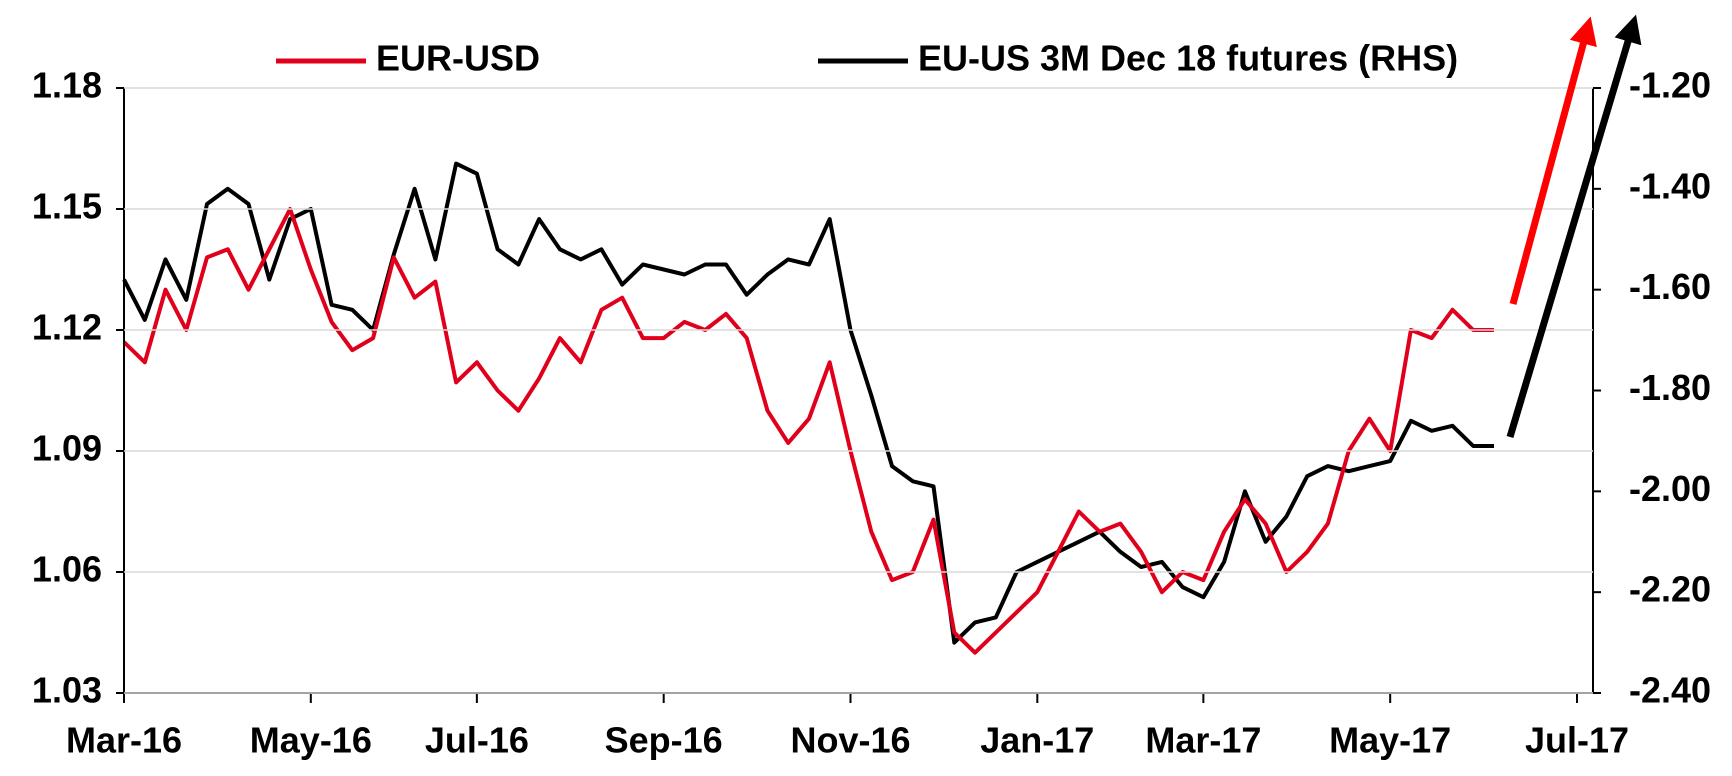 The height and width of the screenshot is (776, 1732). Describe the element at coordinates (1670, 690) in the screenshot. I see `y2-tick-label: -2.40` at that location.